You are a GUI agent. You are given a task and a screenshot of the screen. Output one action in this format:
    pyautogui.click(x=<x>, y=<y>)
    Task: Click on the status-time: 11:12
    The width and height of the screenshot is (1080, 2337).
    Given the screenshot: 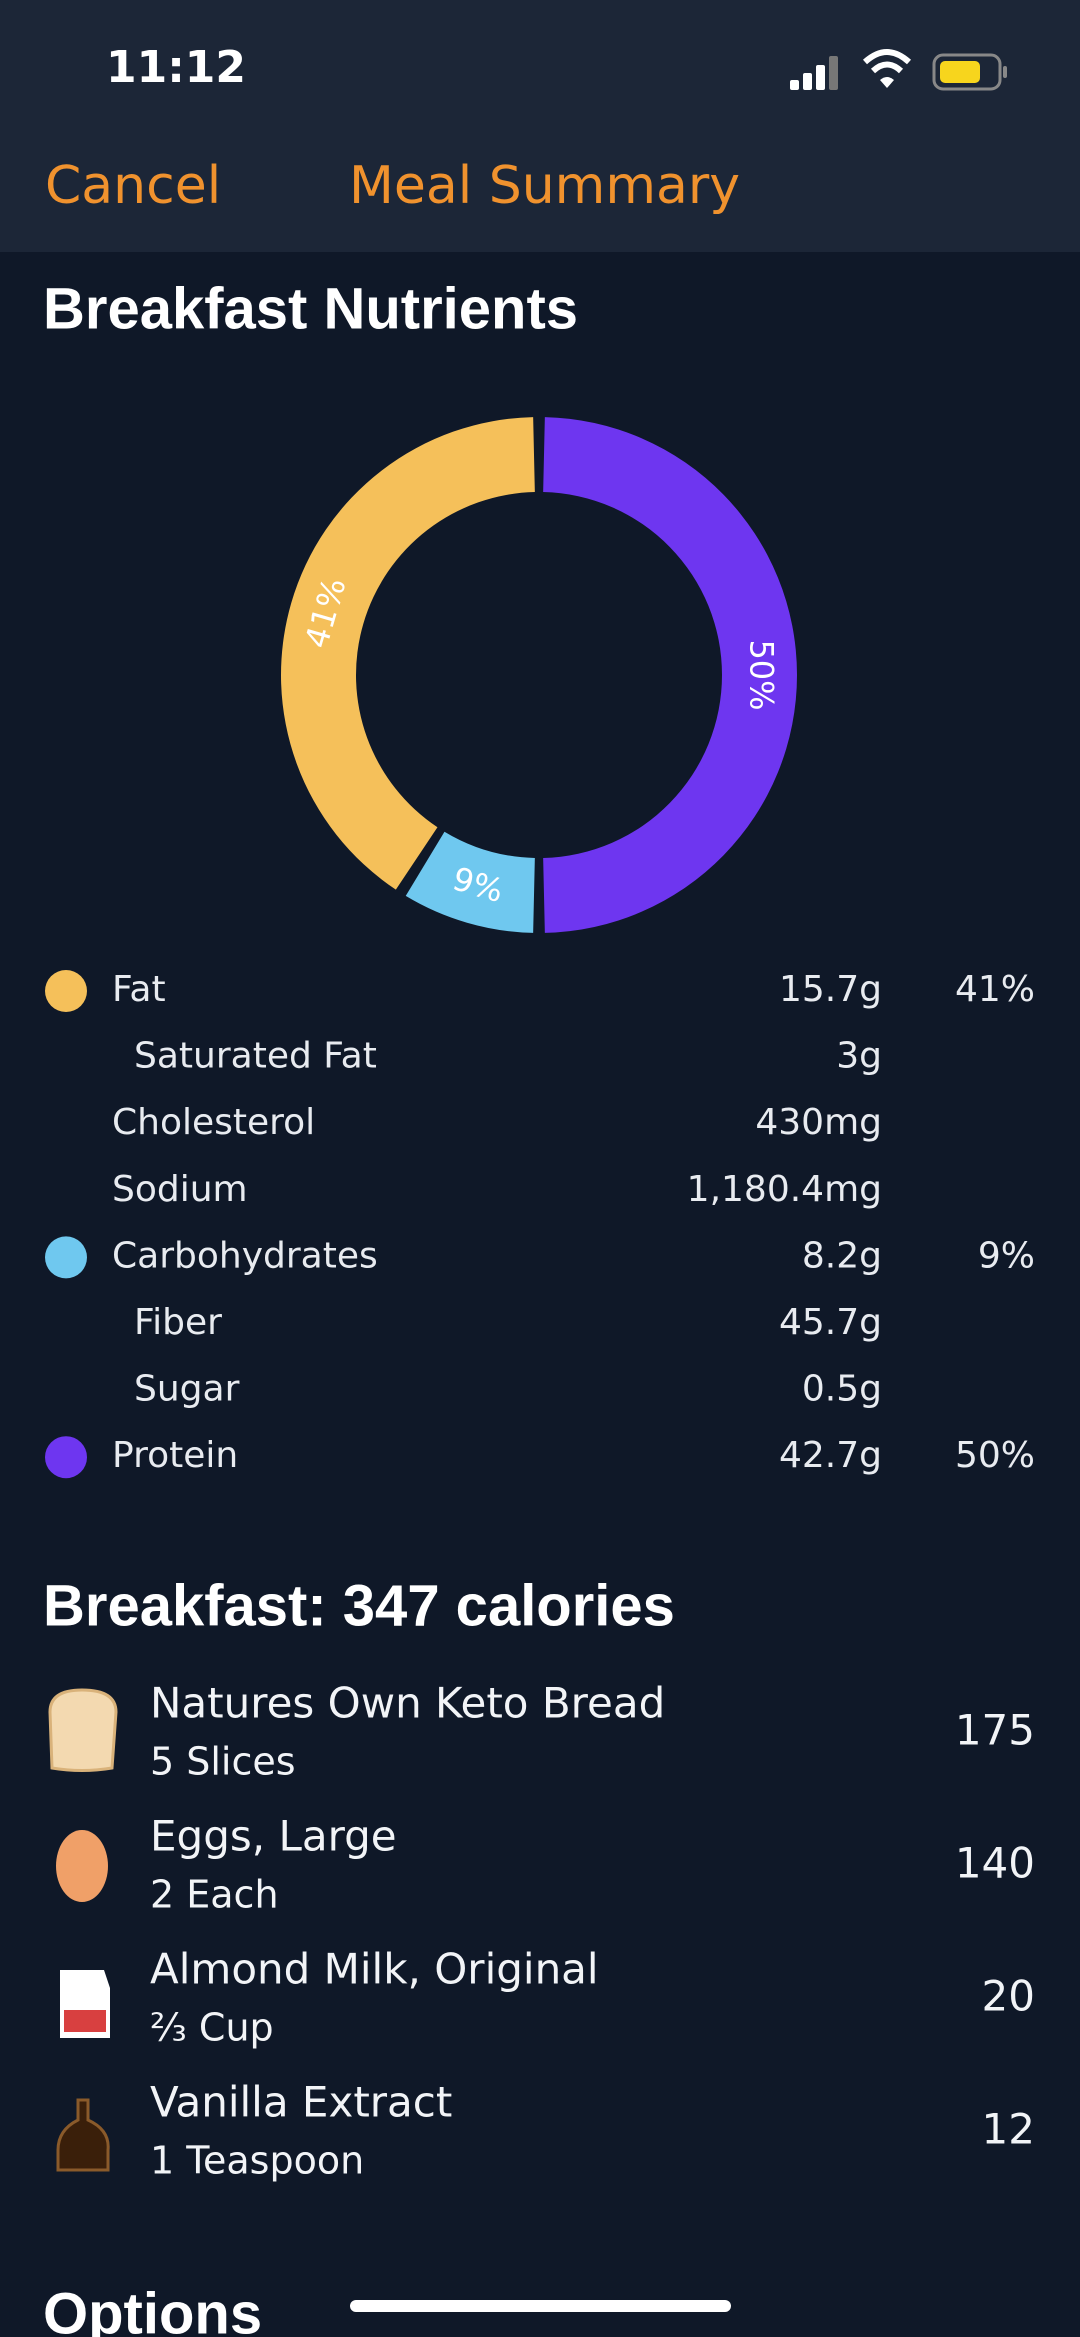 What is the action you would take?
    pyautogui.click(x=176, y=67)
    